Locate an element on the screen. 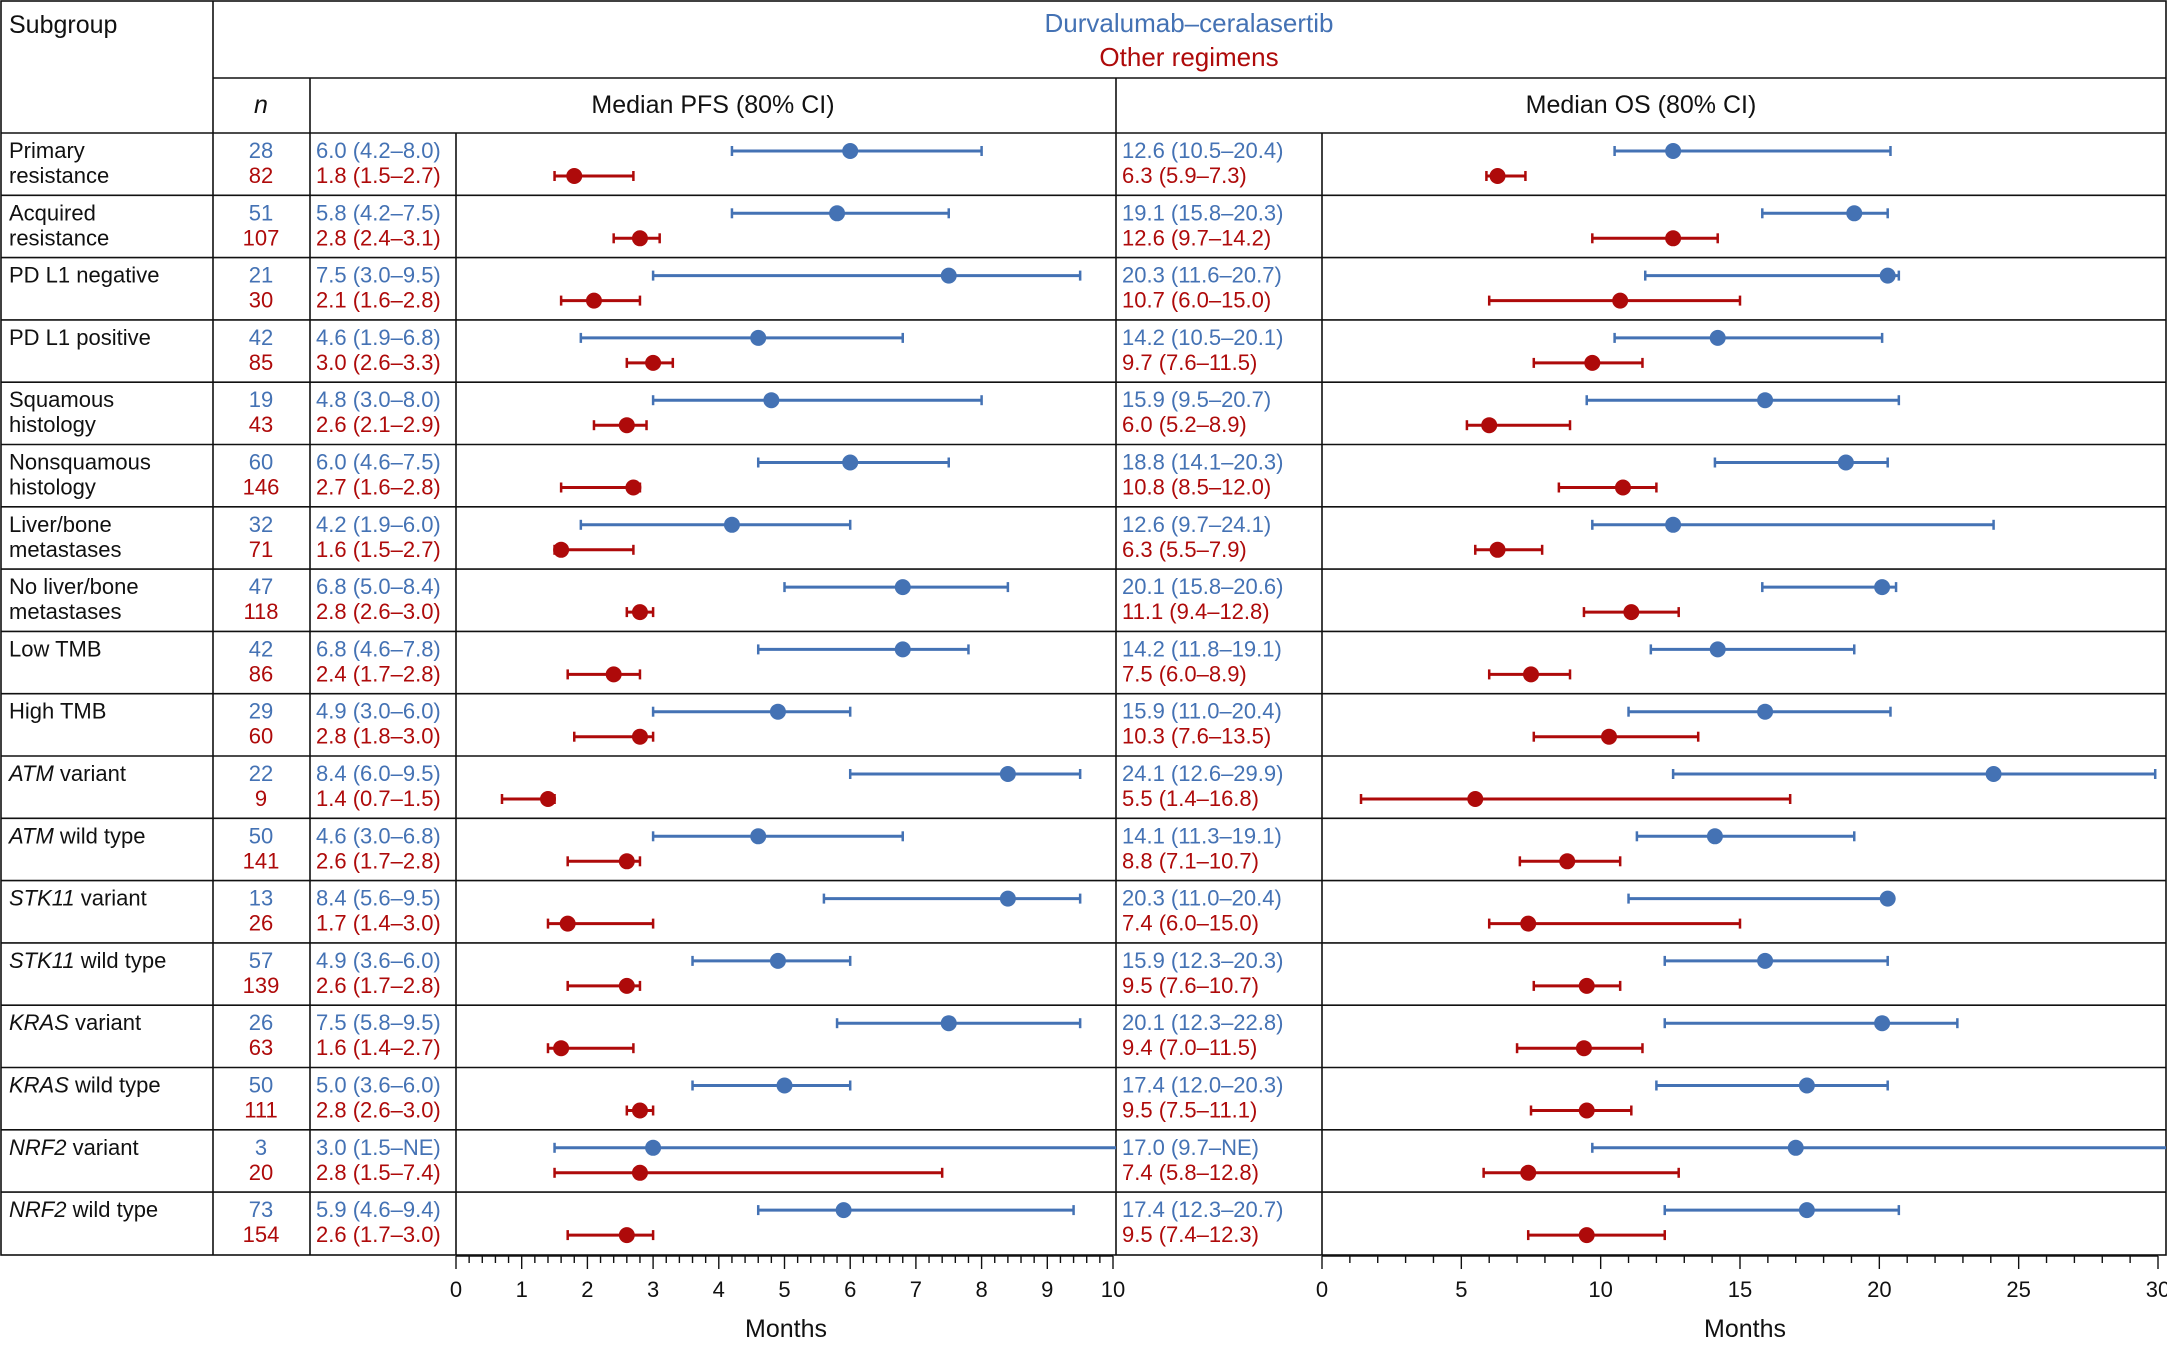 The height and width of the screenshot is (1345, 2167). os-value-durvalumab: 12.6 (9.7–24.1) is located at coordinates (1196, 524).